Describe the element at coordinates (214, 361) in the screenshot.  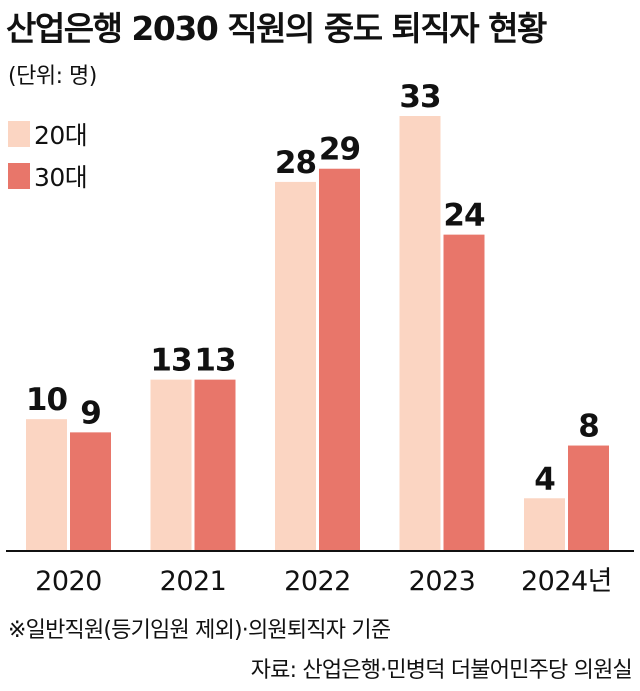
I see `data-label-30s-1: 13` at that location.